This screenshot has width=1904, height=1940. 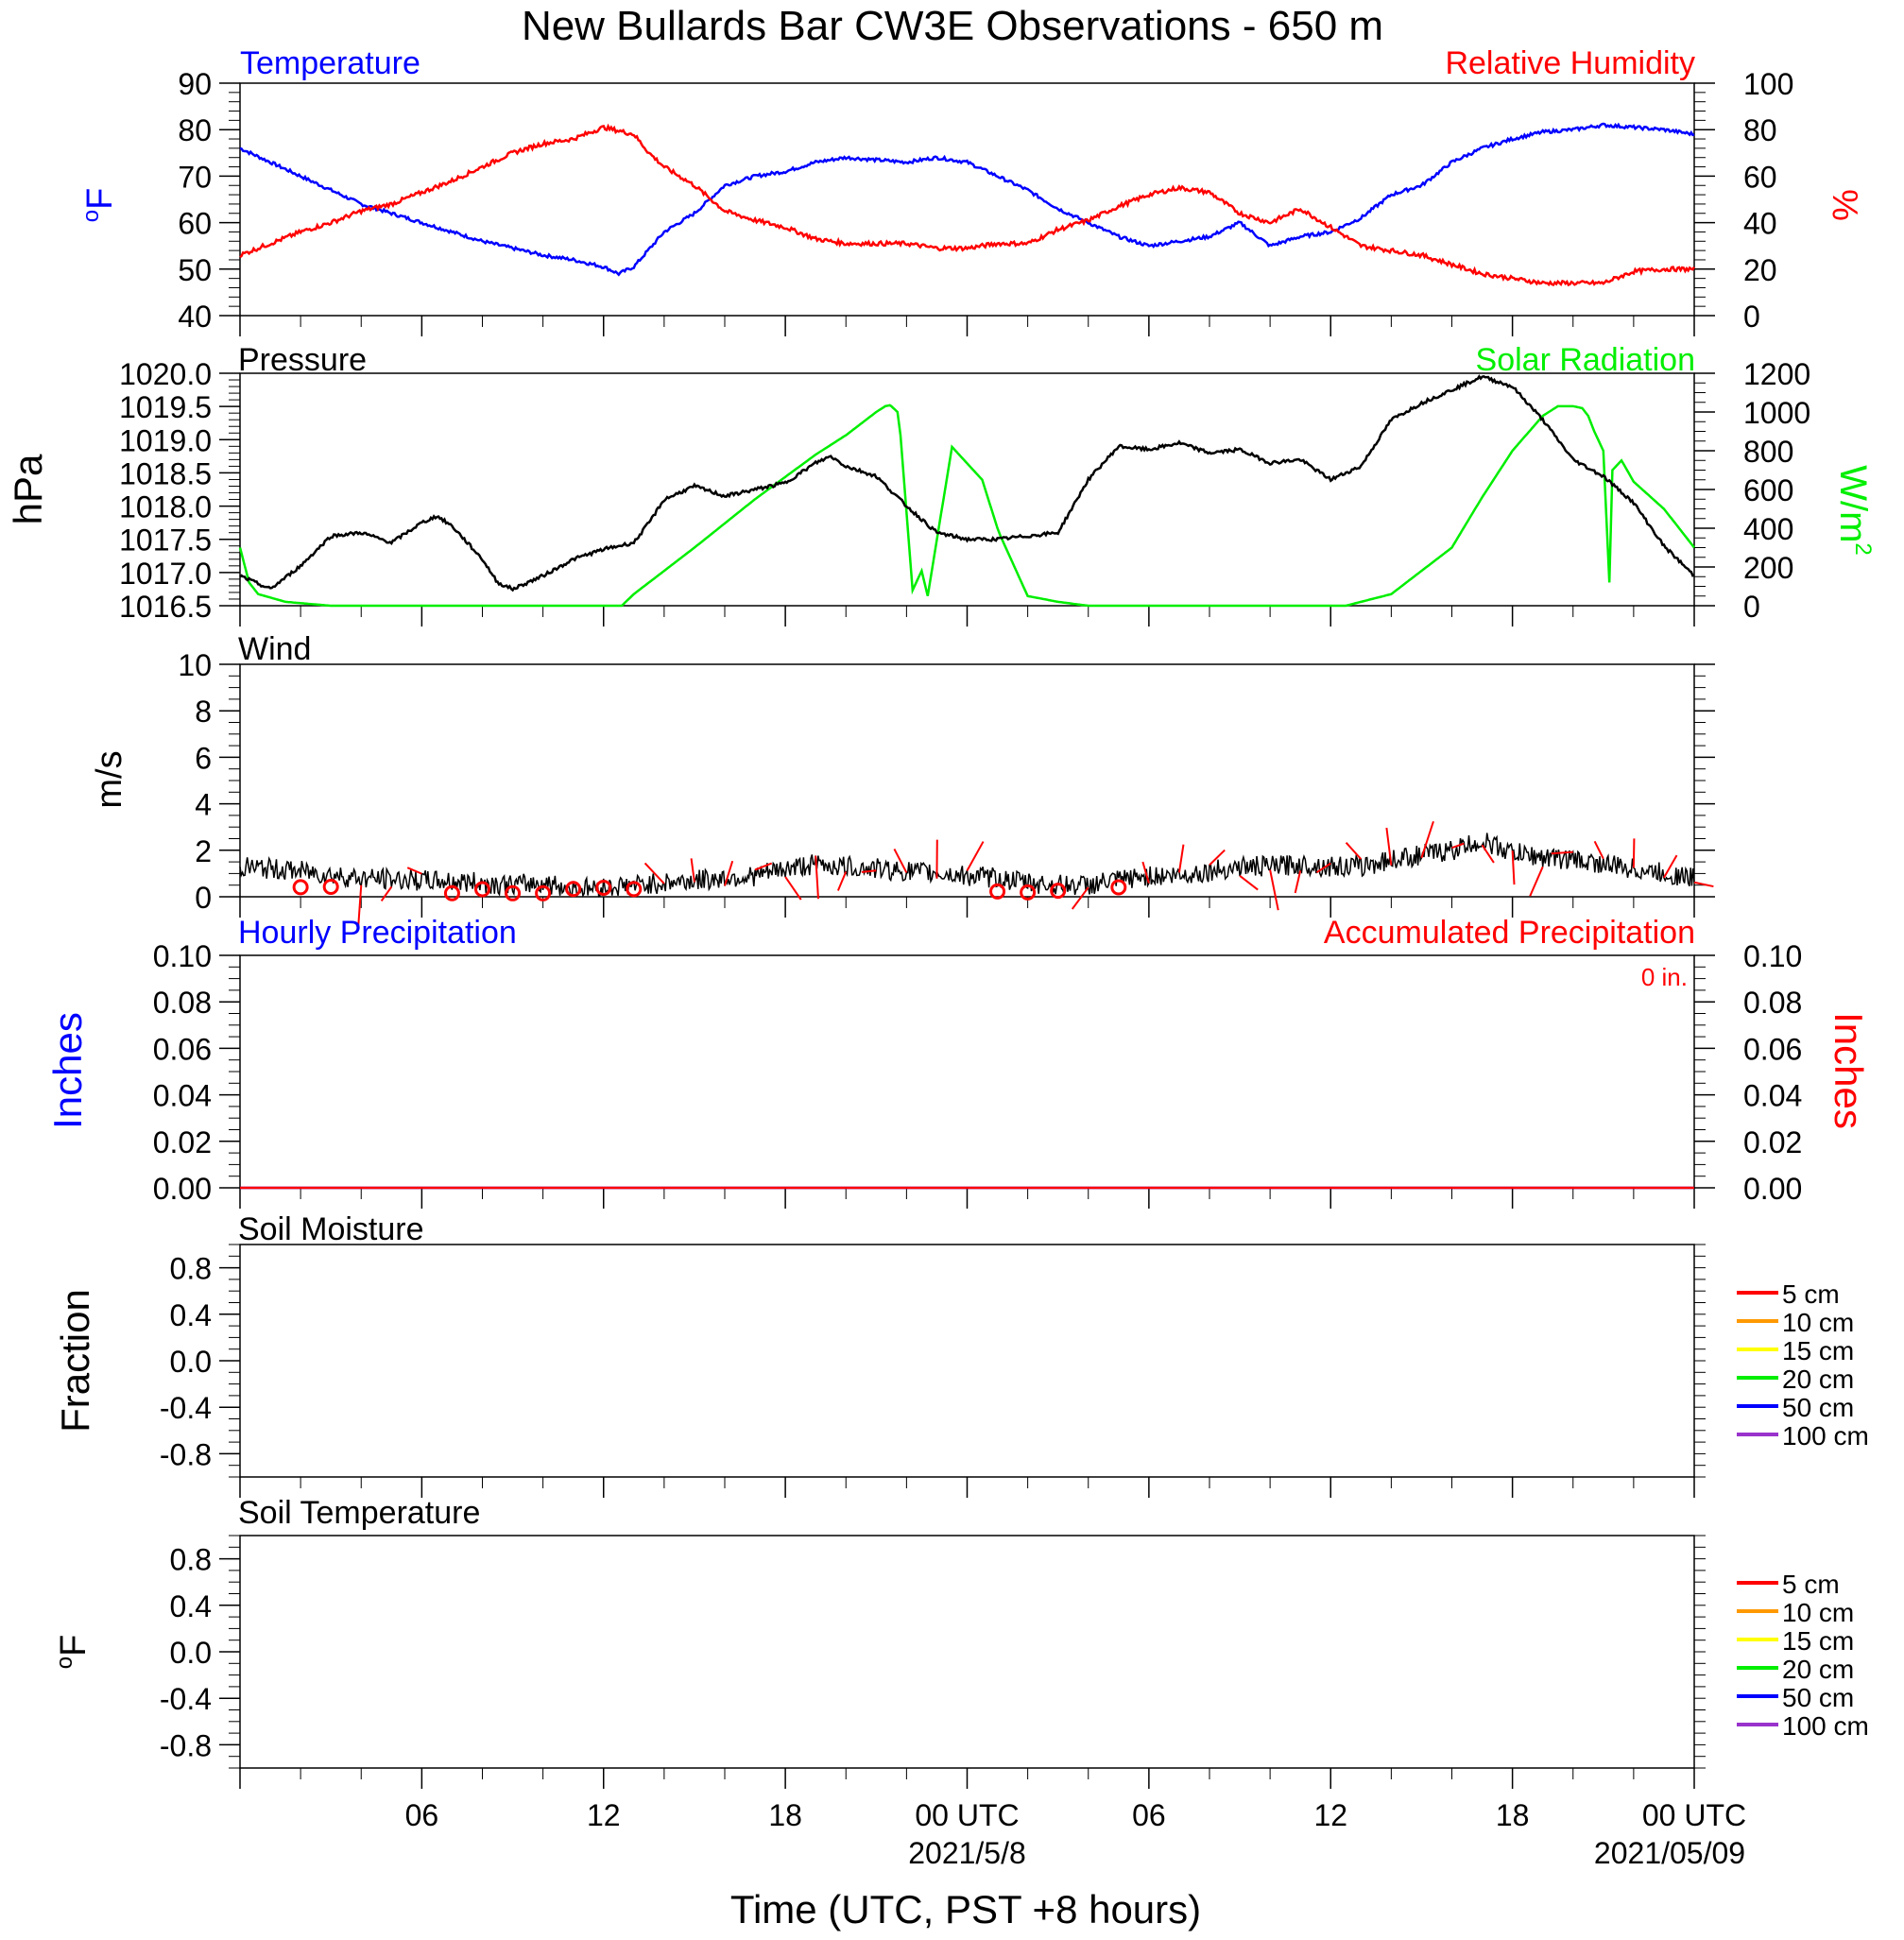 What do you see at coordinates (1849, 1070) in the screenshot?
I see `accum-precip-ylabel: Inches` at bounding box center [1849, 1070].